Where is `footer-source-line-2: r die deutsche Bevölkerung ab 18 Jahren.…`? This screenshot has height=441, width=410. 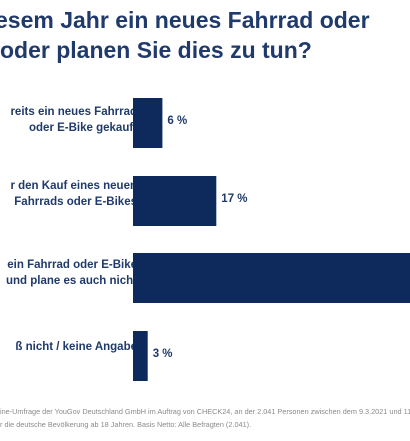 footer-source-line-2: r die deutsche Bevölkerung ab 18 Jahren.… is located at coordinates (126, 424).